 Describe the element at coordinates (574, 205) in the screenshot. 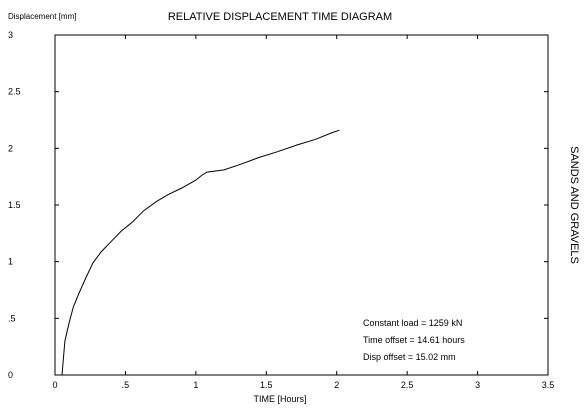

I see `side-label: SANDS AND GRAVELS` at that location.